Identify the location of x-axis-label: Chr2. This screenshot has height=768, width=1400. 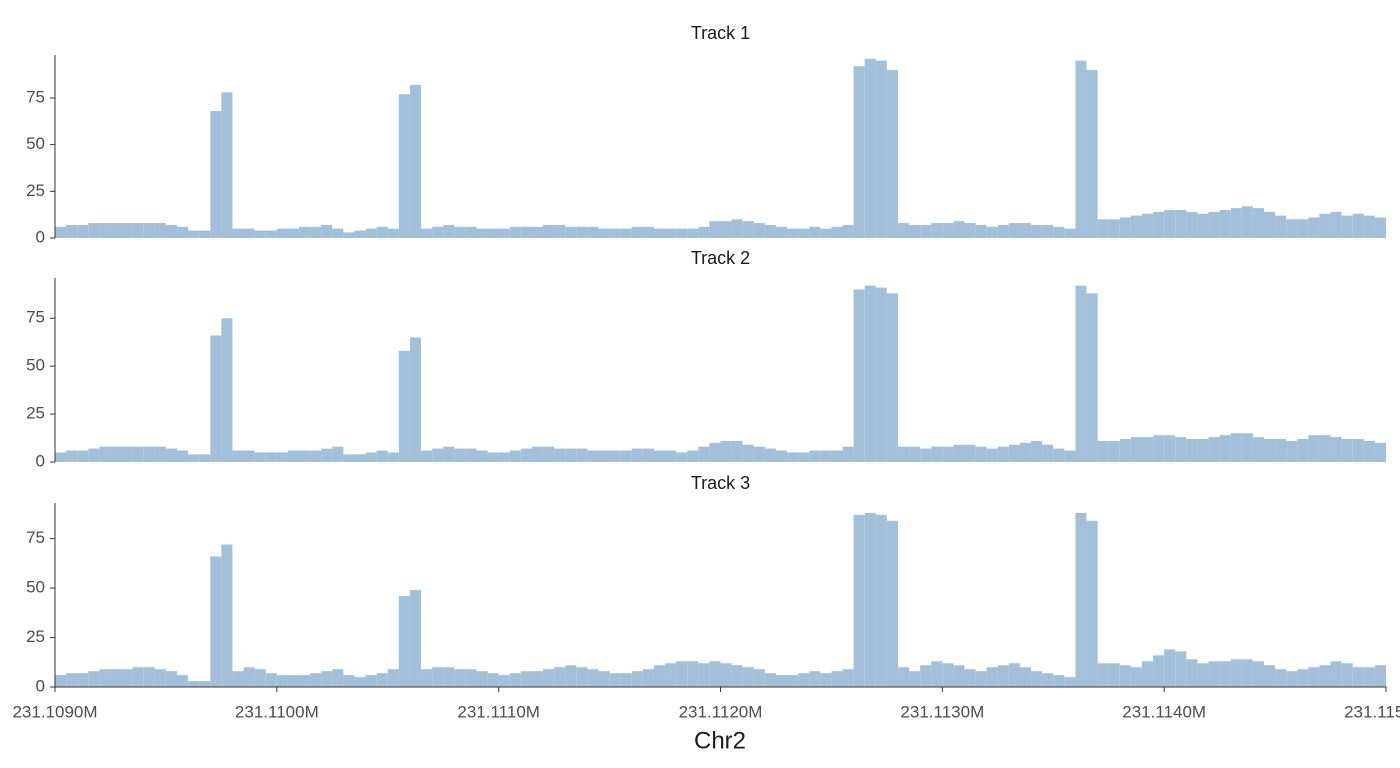
(720, 740).